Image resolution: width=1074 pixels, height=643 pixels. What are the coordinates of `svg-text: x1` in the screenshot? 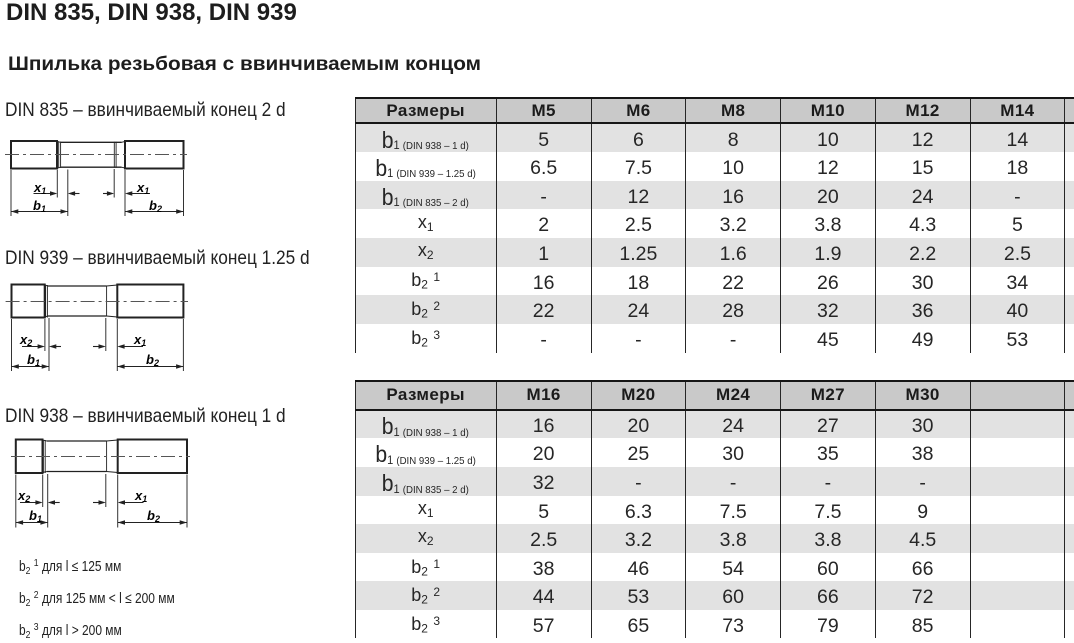 It's located at (140, 496).